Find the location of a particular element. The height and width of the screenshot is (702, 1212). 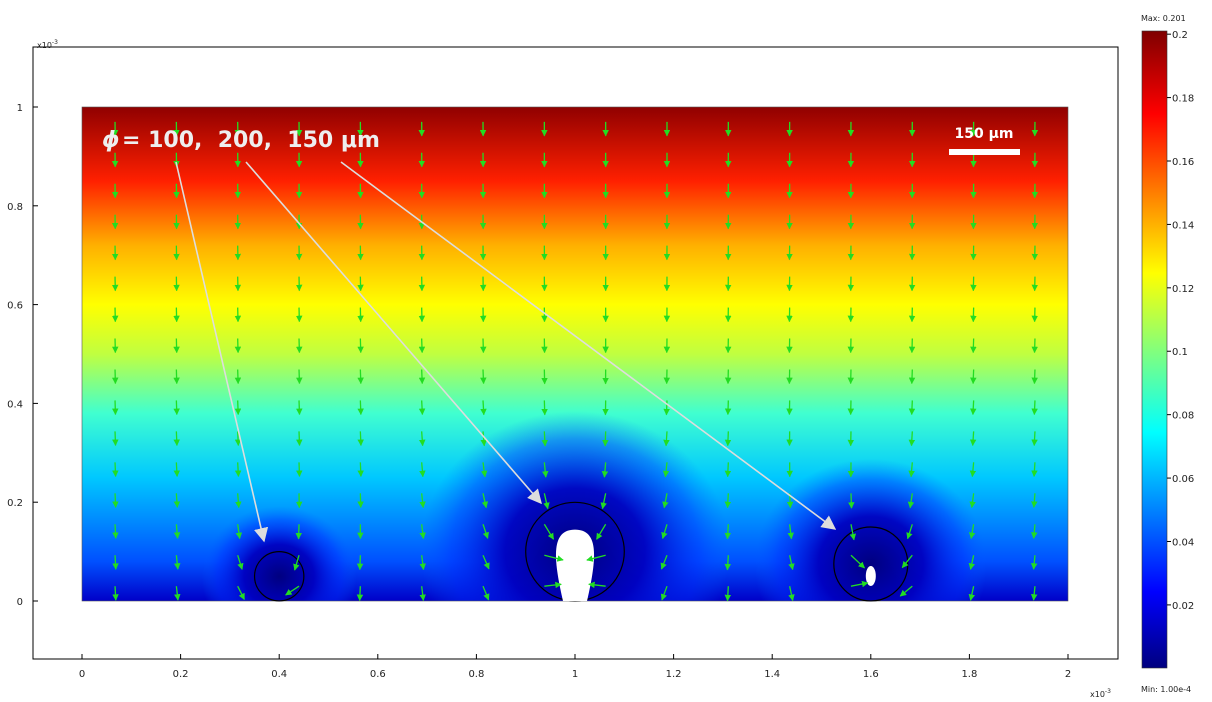

scale-bar: 150 μm is located at coordinates (984, 140).